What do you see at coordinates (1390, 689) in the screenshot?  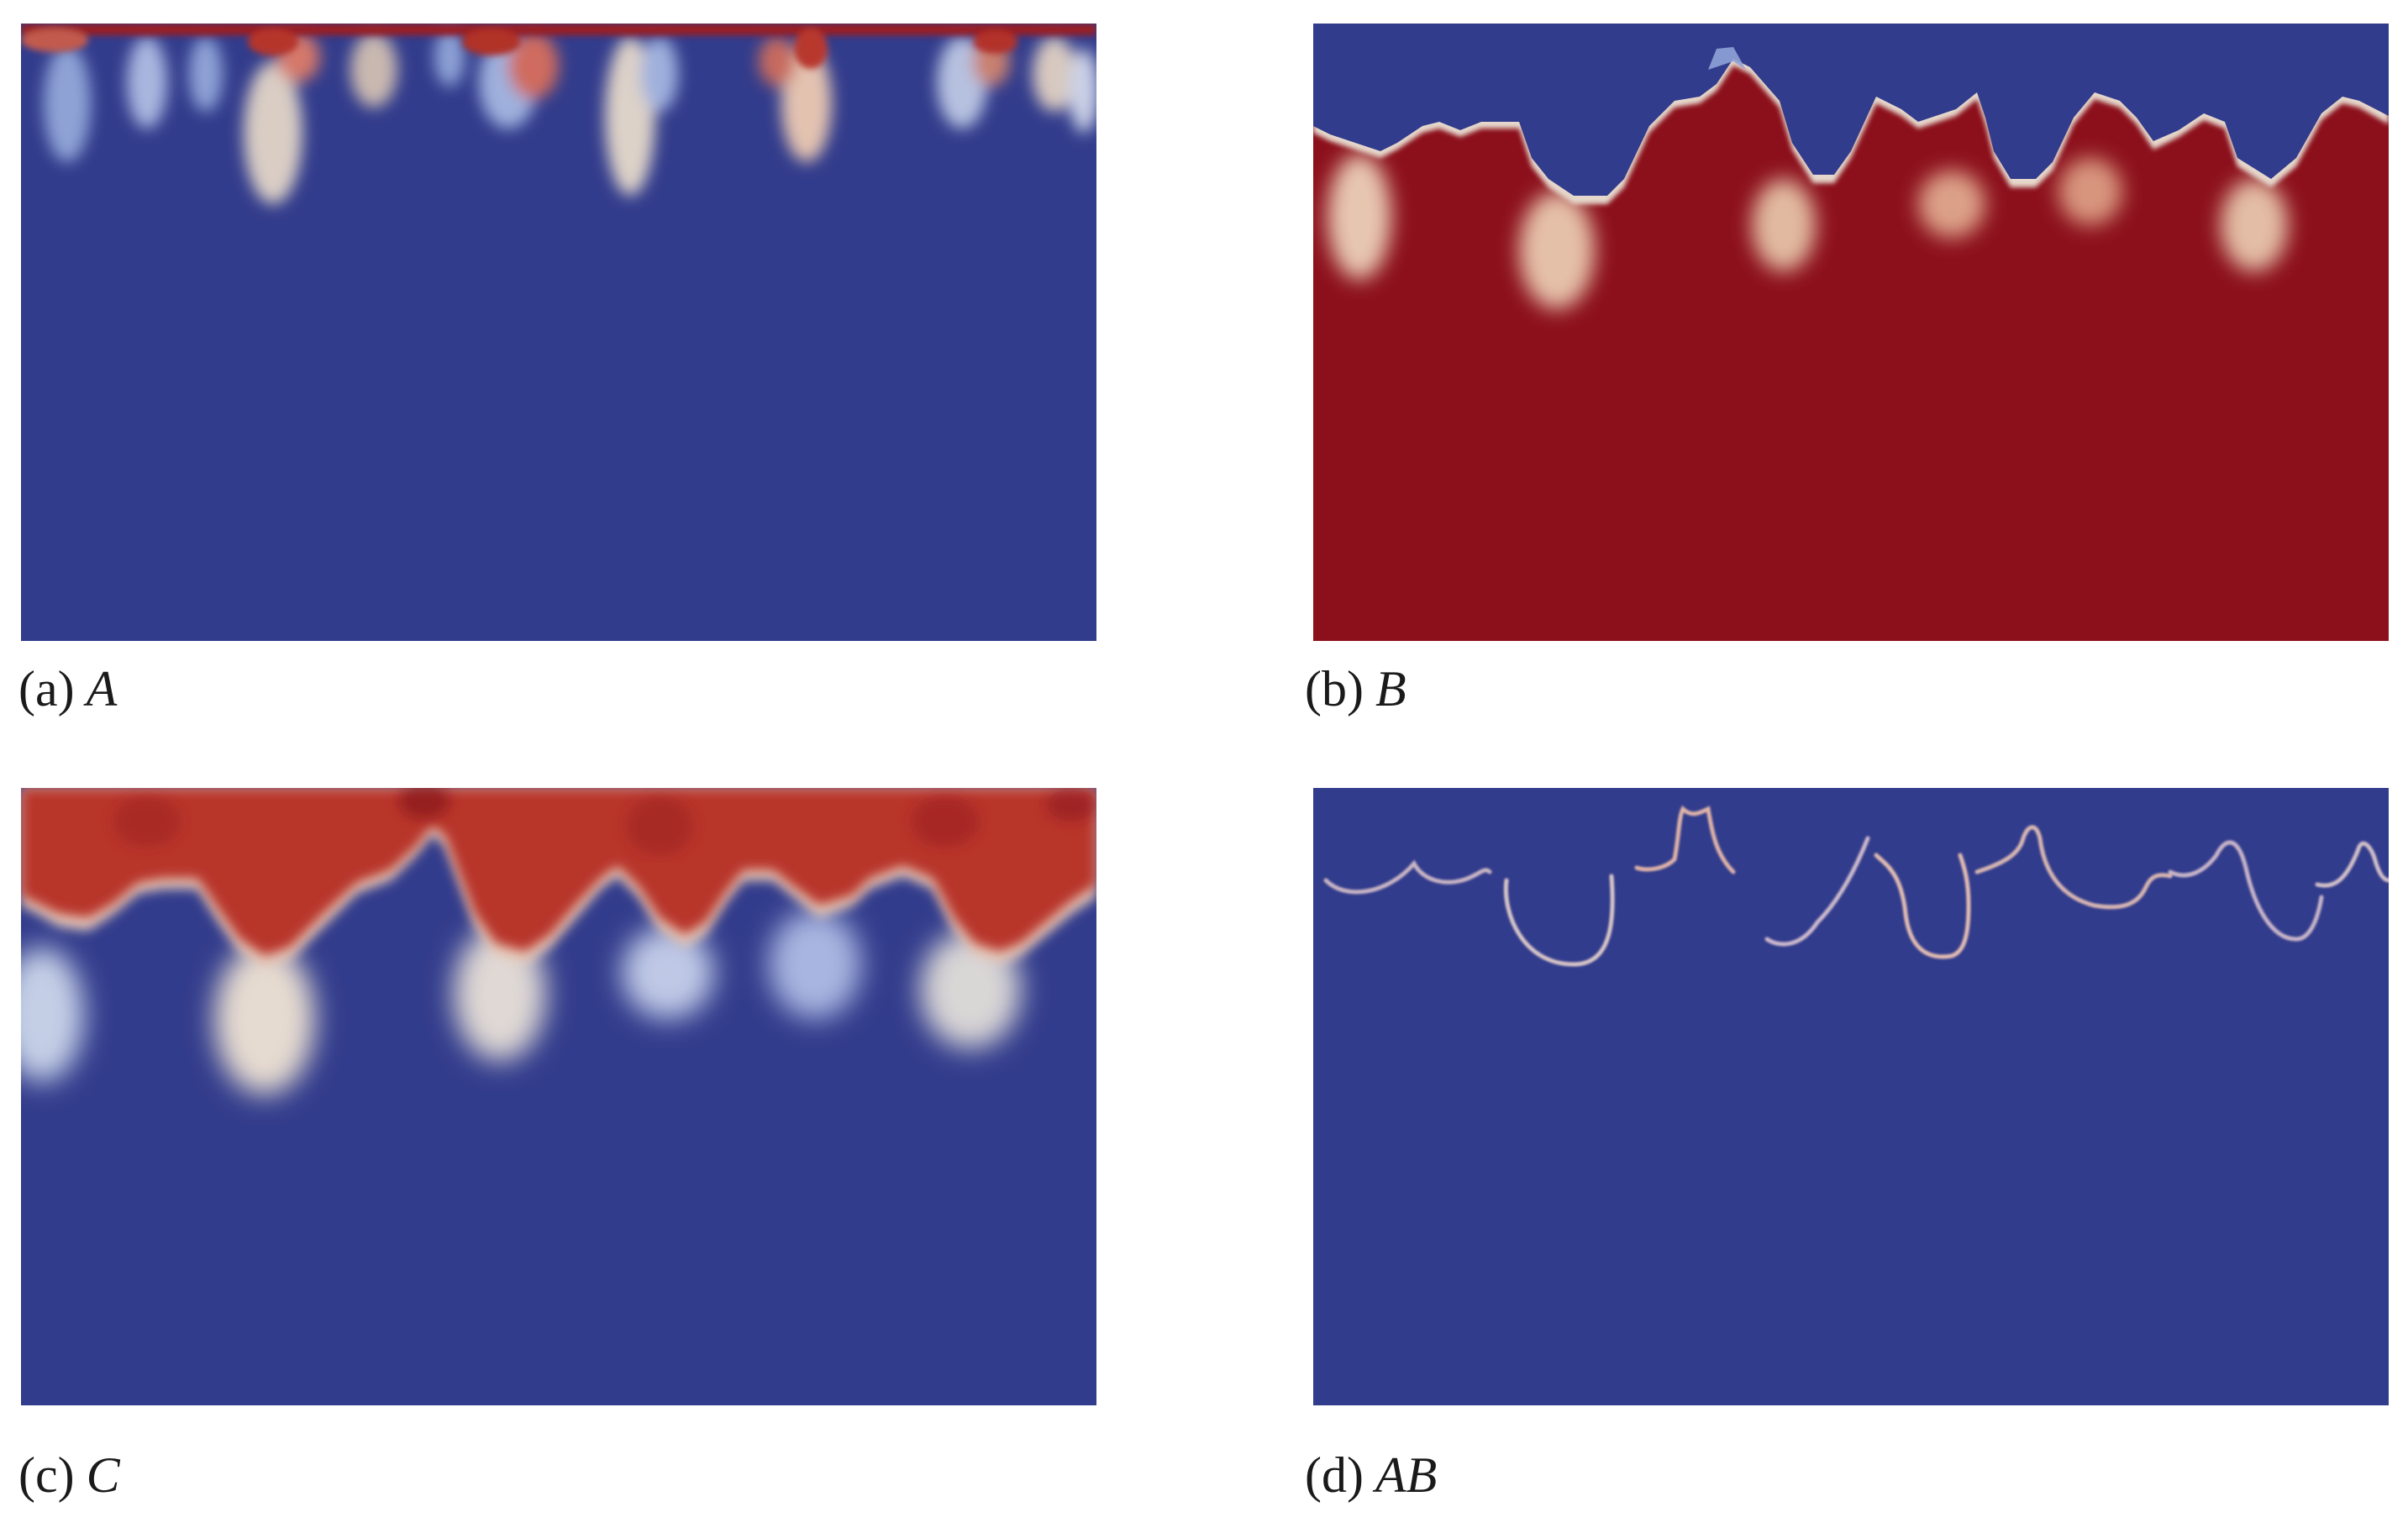 I see `caption-b-label: B` at bounding box center [1390, 689].